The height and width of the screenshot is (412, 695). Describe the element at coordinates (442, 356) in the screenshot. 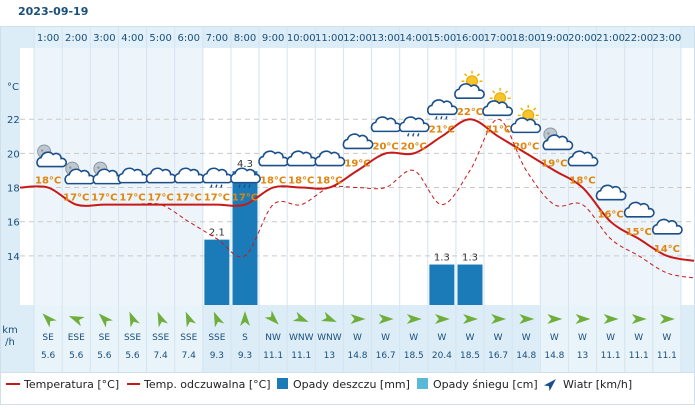

I see `wind-speed-label: 20.4` at that location.